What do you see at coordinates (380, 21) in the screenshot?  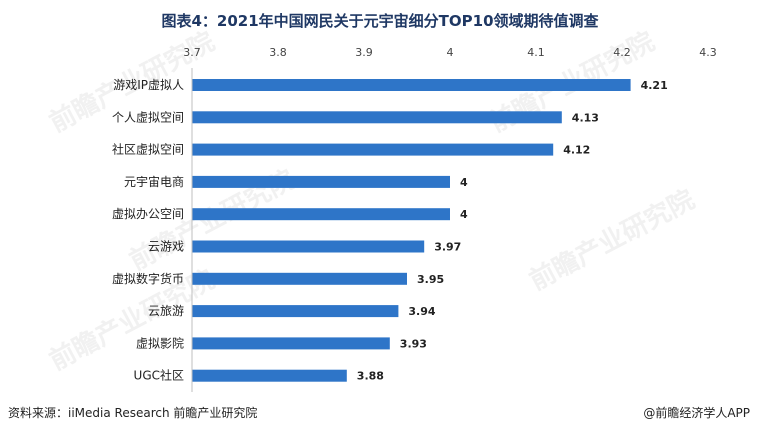 I see `chart-title: 图表4：2021年中国网民关于元宇宙细分TOP10领域期待值调查` at bounding box center [380, 21].